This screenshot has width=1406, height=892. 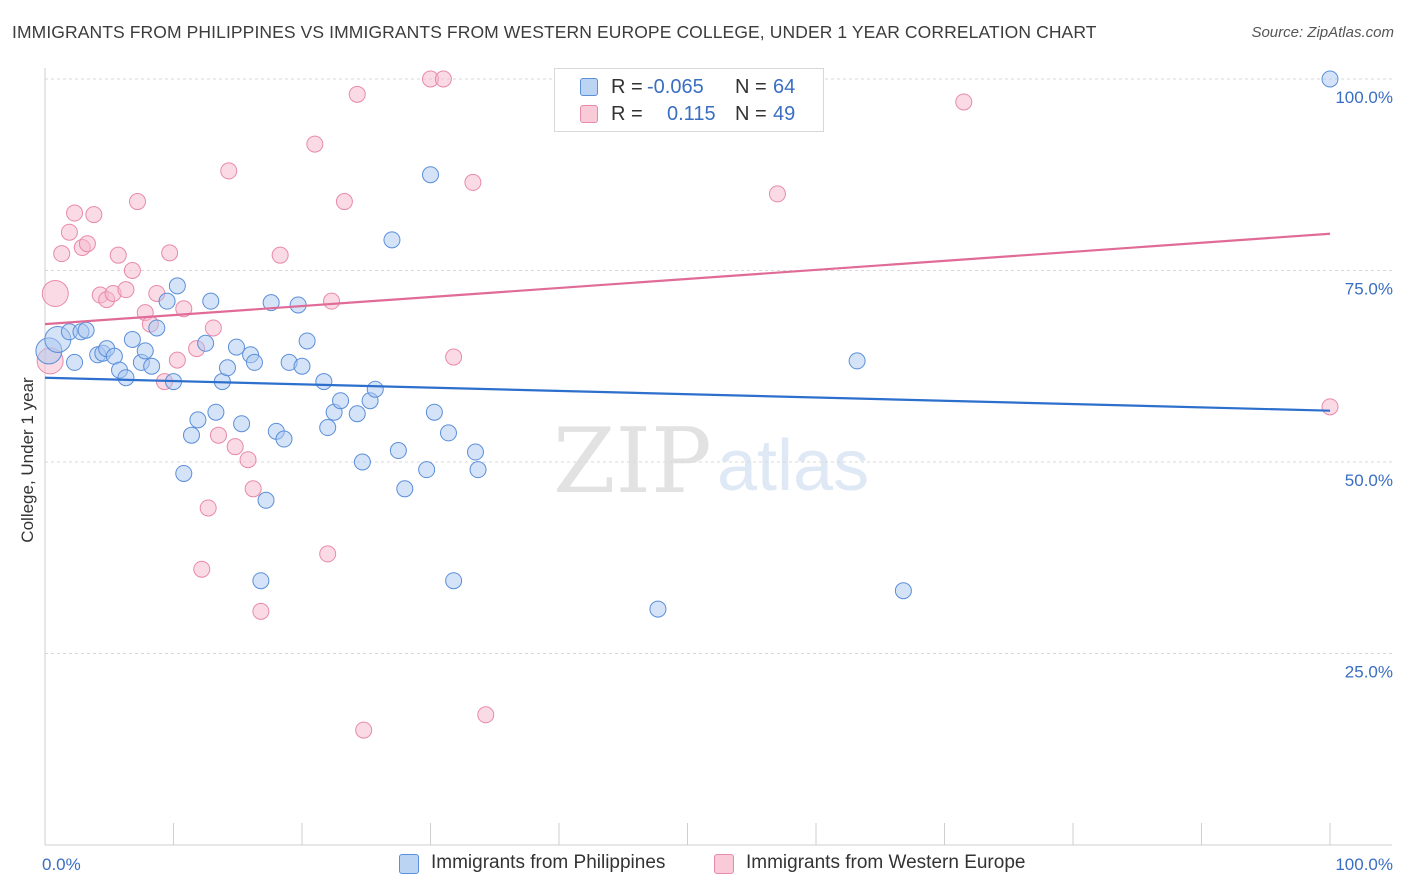 I want to click on y-tick-label: 75.0%, so click(x=1369, y=289).